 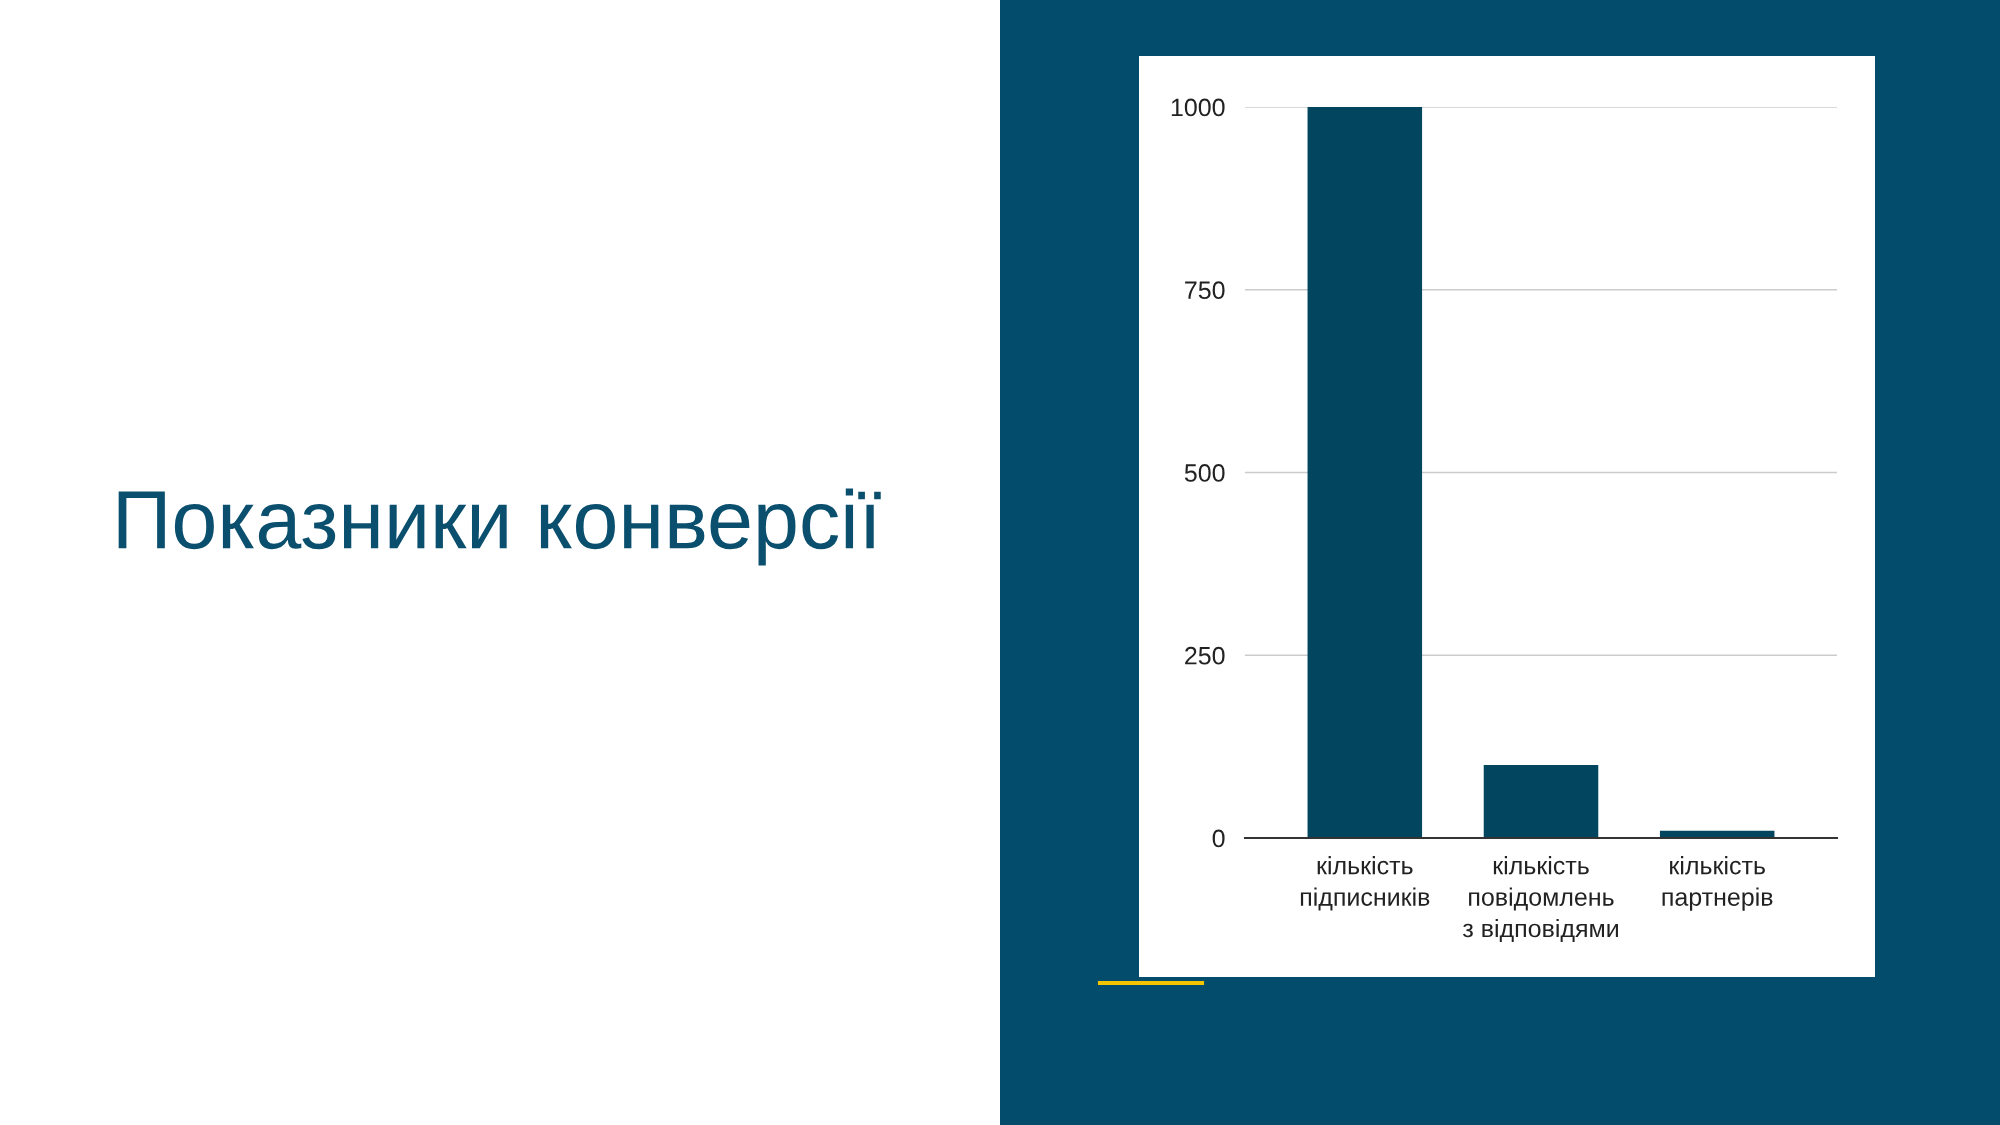 What do you see at coordinates (1540, 899) in the screenshot?
I see `x-tick-label: кількість повідомлень з відповідями` at bounding box center [1540, 899].